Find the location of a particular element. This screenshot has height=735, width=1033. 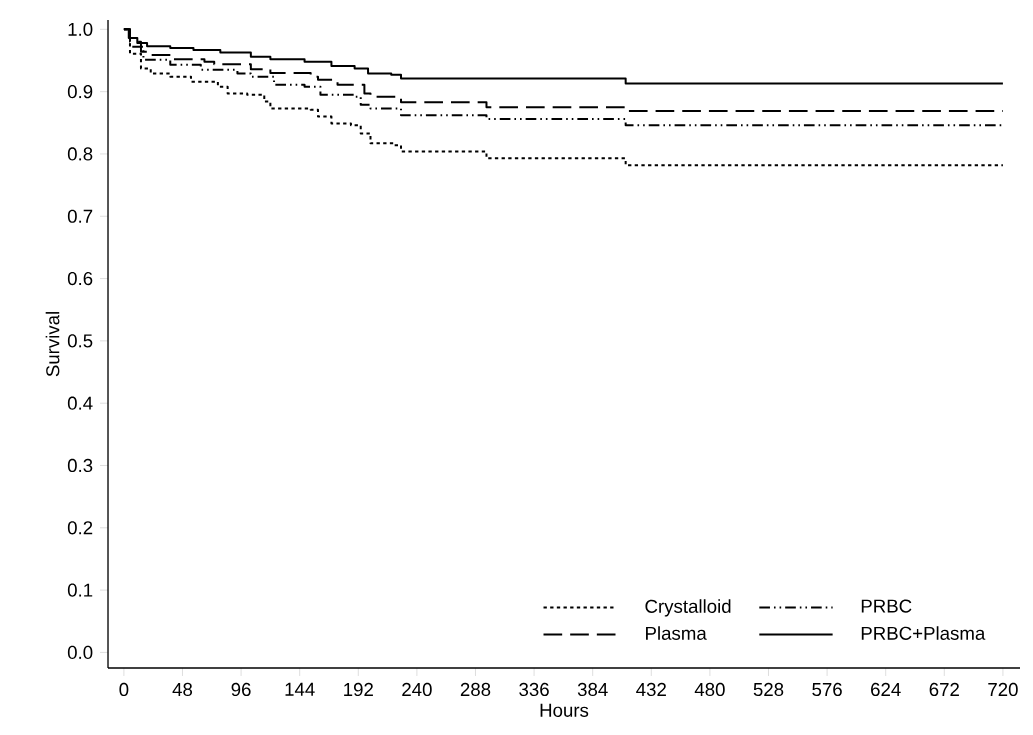

x-tick-label: 720 is located at coordinates (1003, 689).